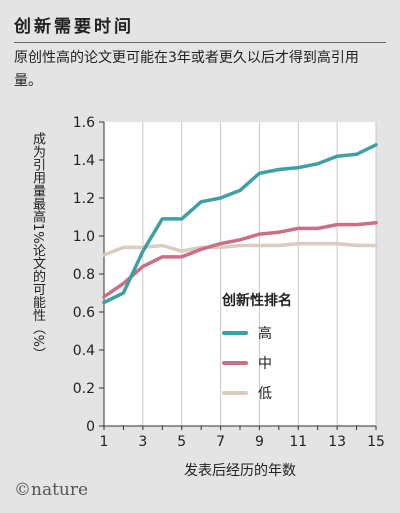 The width and height of the screenshot is (400, 513). Describe the element at coordinates (37, 246) in the screenshot. I see `y-axis-label: 成为引用量最高1%论文的可能性（%）` at that location.